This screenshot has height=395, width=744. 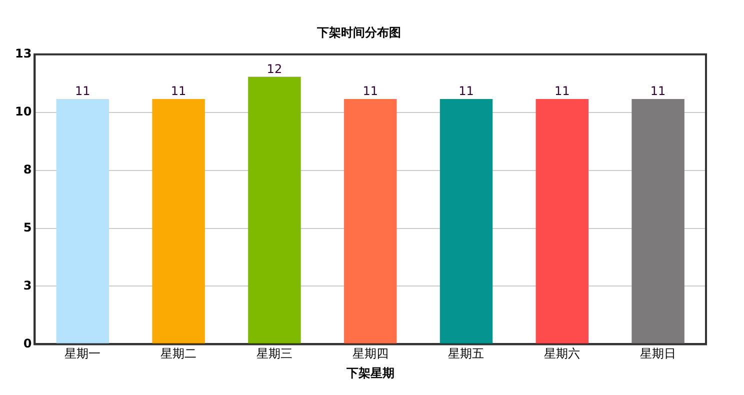 What do you see at coordinates (27, 227) in the screenshot?
I see `y-tick-label: 5` at bounding box center [27, 227].